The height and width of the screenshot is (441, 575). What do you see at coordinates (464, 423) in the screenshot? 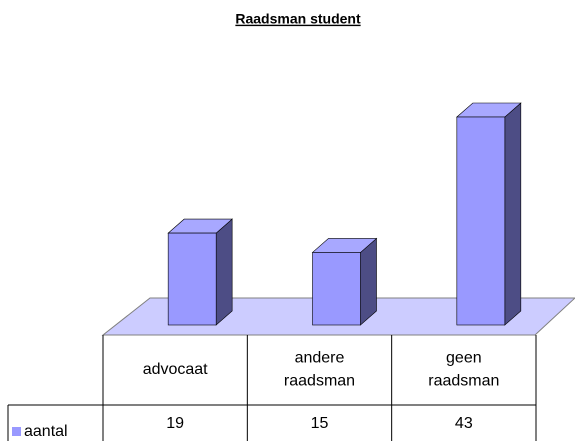
I see `value-label: 43` at bounding box center [464, 423].